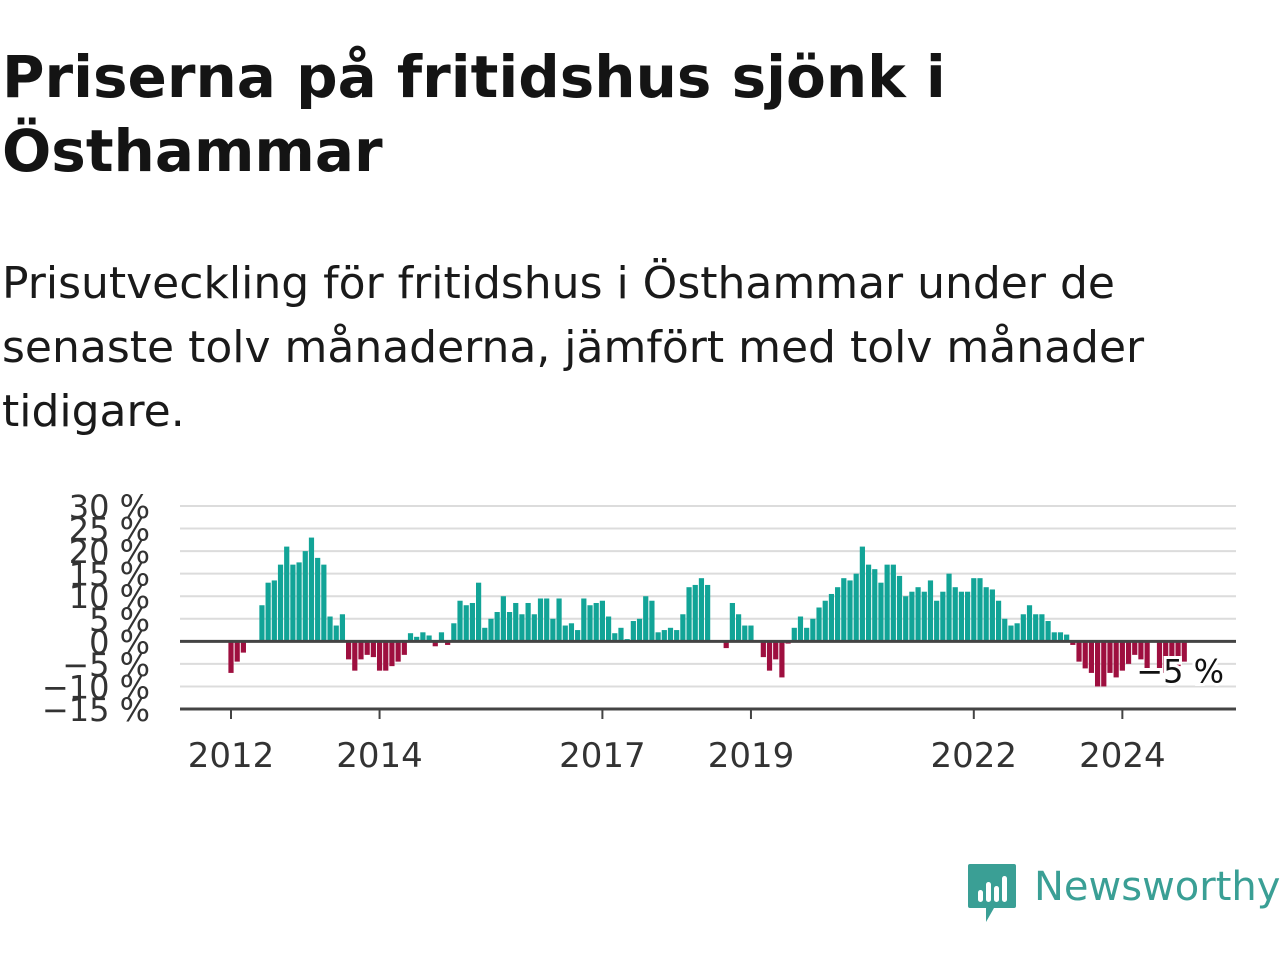  Describe the element at coordinates (992, 893) in the screenshot. I see `newsworthy-chart-bubble-icon` at that location.